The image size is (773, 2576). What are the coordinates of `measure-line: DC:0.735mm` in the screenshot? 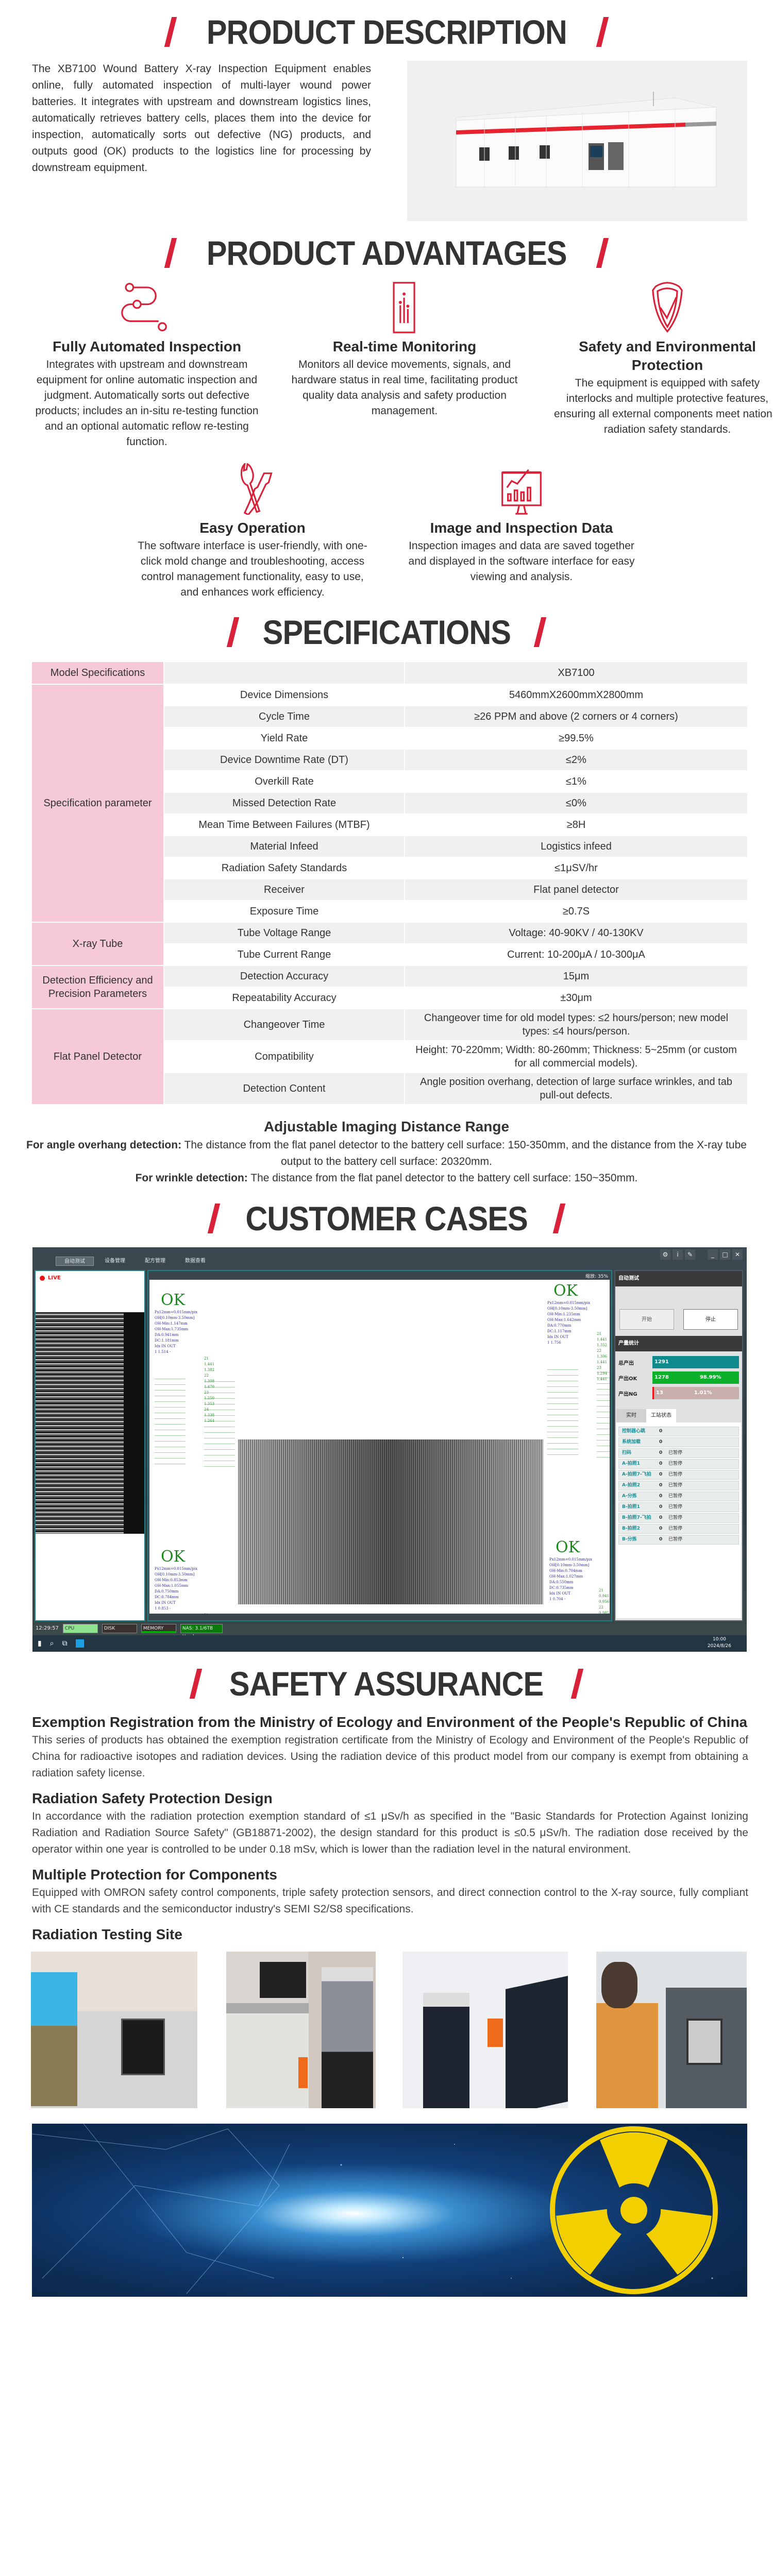 It's located at (562, 1588).